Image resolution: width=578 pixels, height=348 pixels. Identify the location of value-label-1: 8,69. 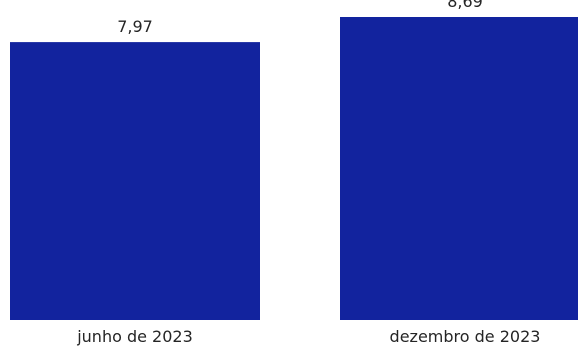
(465, 5).